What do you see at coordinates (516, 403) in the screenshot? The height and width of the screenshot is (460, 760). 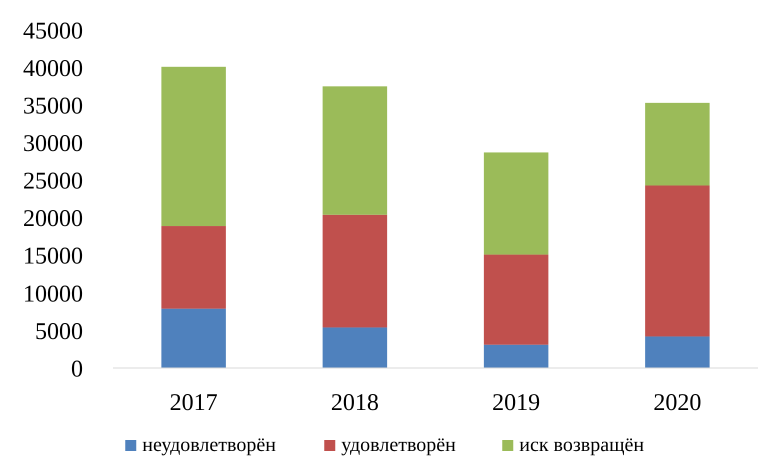 I see `x-tick-label: 2019` at bounding box center [516, 403].